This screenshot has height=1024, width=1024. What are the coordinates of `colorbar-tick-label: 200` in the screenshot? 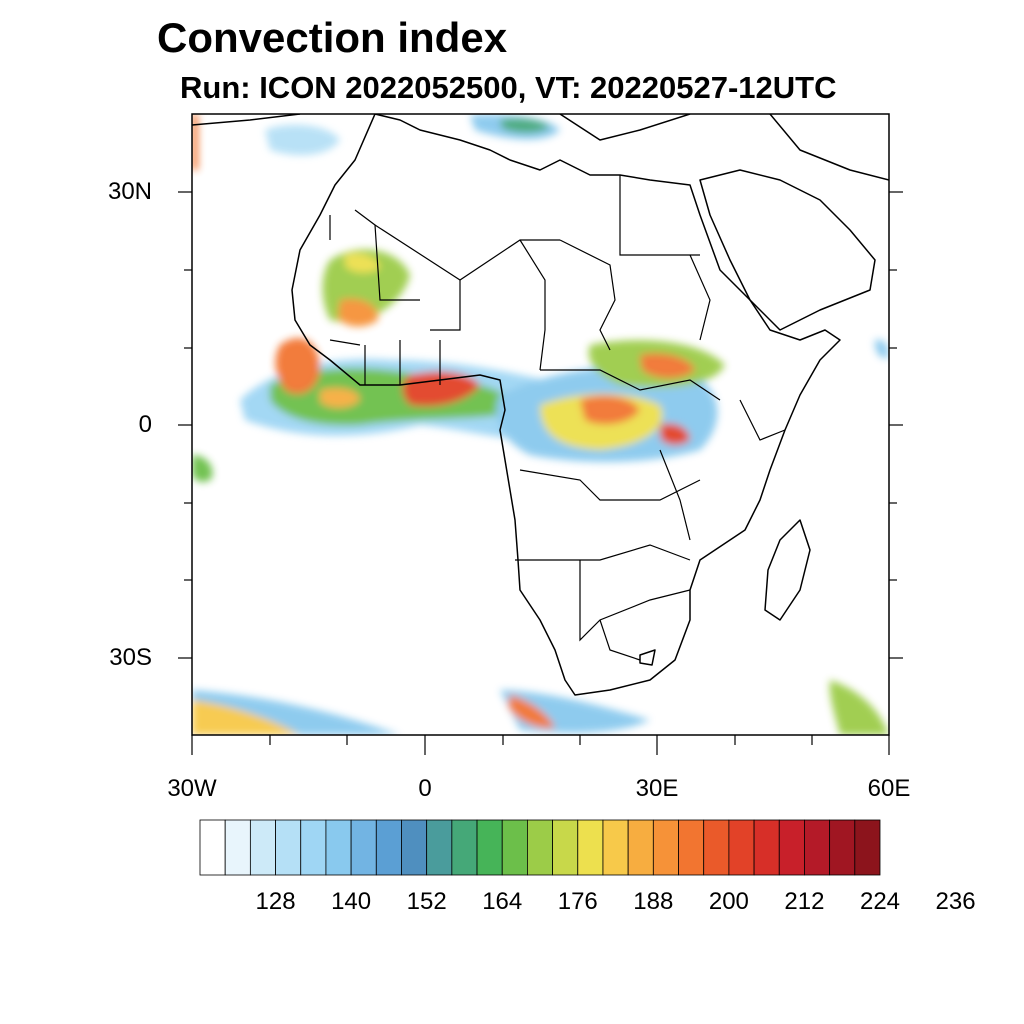 It's located at (728, 901).